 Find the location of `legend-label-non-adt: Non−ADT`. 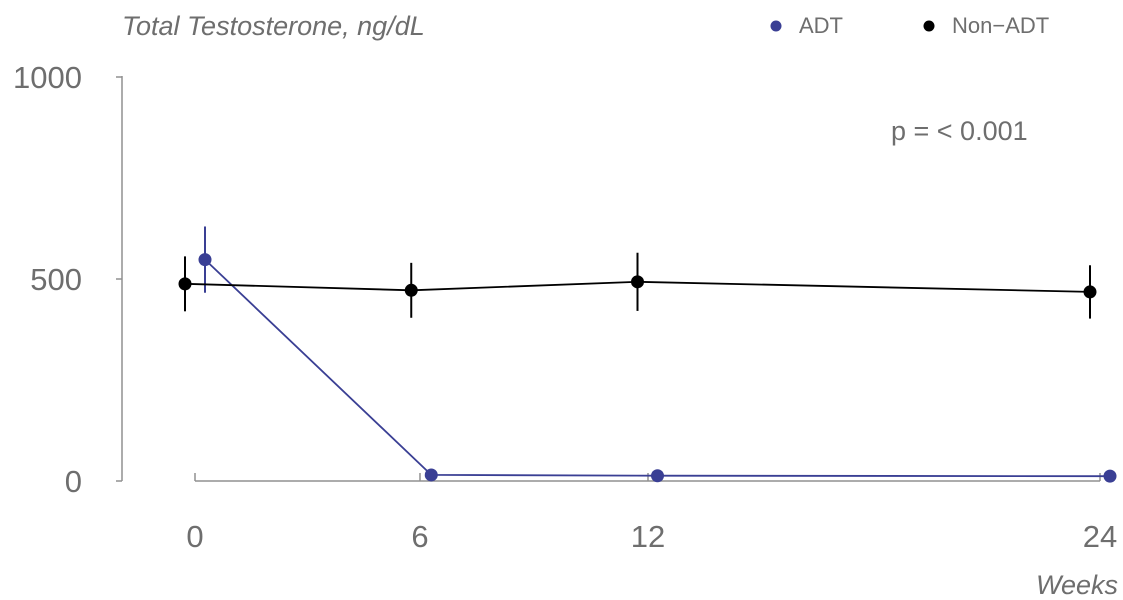

legend-label-non-adt: Non−ADT is located at coordinates (1000, 25).